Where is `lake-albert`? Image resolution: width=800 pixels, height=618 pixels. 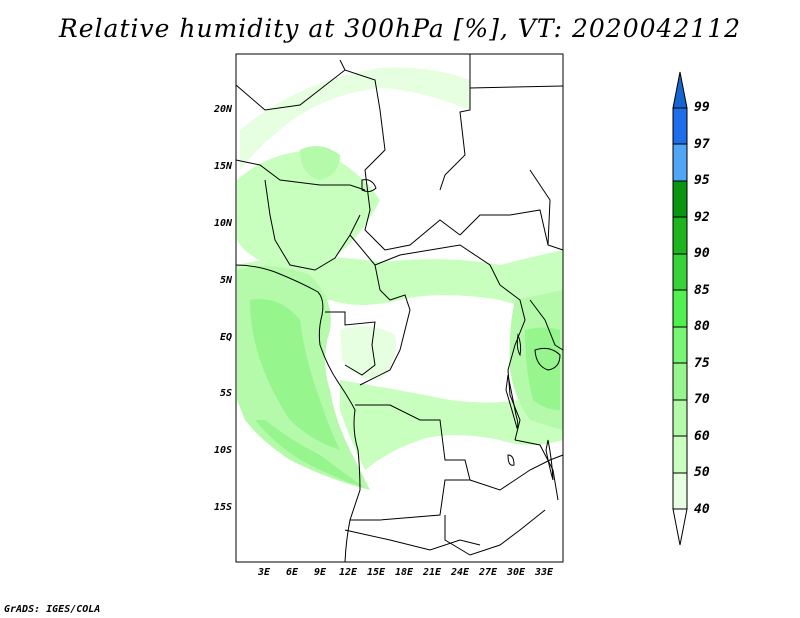 lake-albert is located at coordinates (519, 345).